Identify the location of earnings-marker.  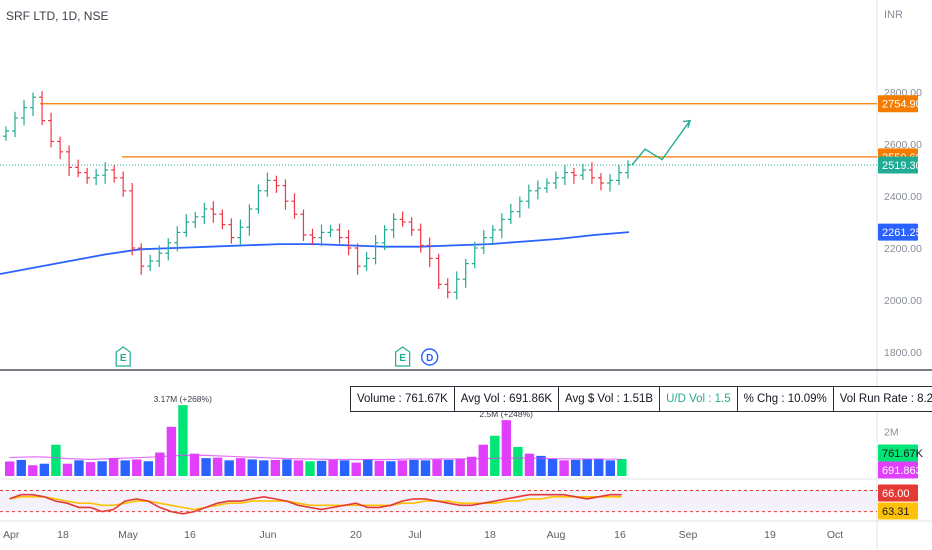
(123, 356).